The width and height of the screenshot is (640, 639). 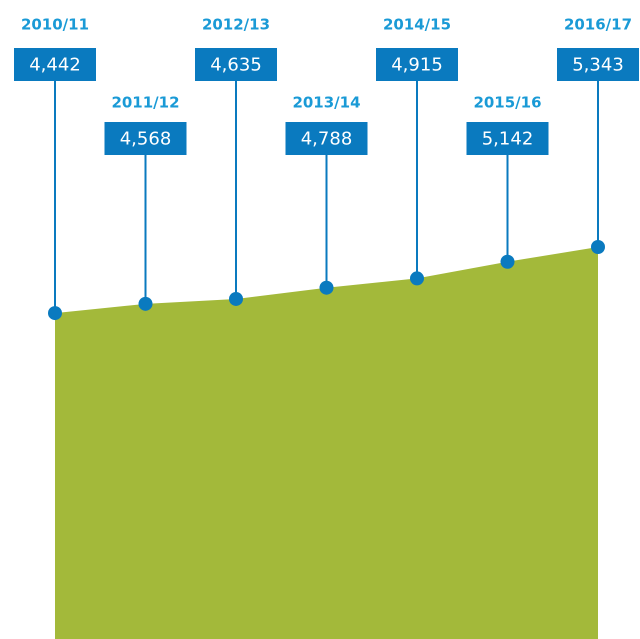 What do you see at coordinates (55, 25) in the screenshot?
I see `category-label: 2010/11` at bounding box center [55, 25].